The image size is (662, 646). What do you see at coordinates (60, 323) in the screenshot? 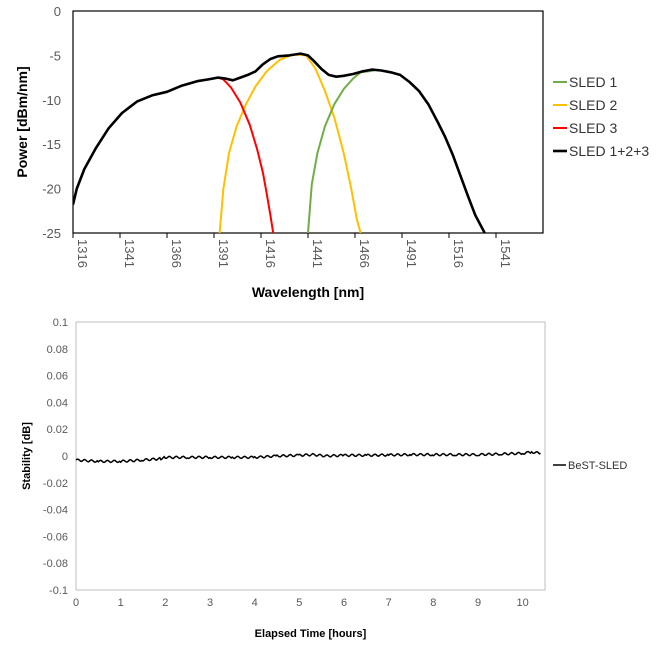
I see `y-tick-label: 0.1` at bounding box center [60, 323].